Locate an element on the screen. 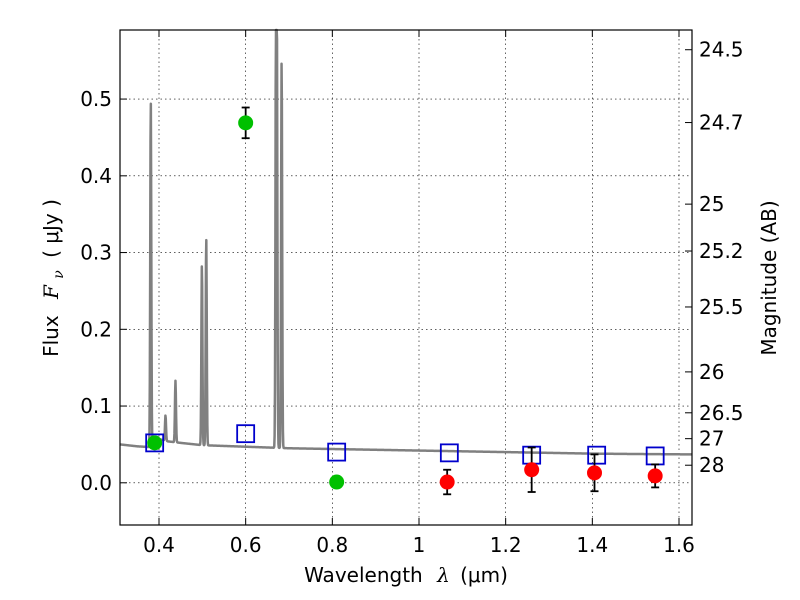 This screenshot has height=600, width=800. y-tick-label: 0.1 is located at coordinates (96, 406).